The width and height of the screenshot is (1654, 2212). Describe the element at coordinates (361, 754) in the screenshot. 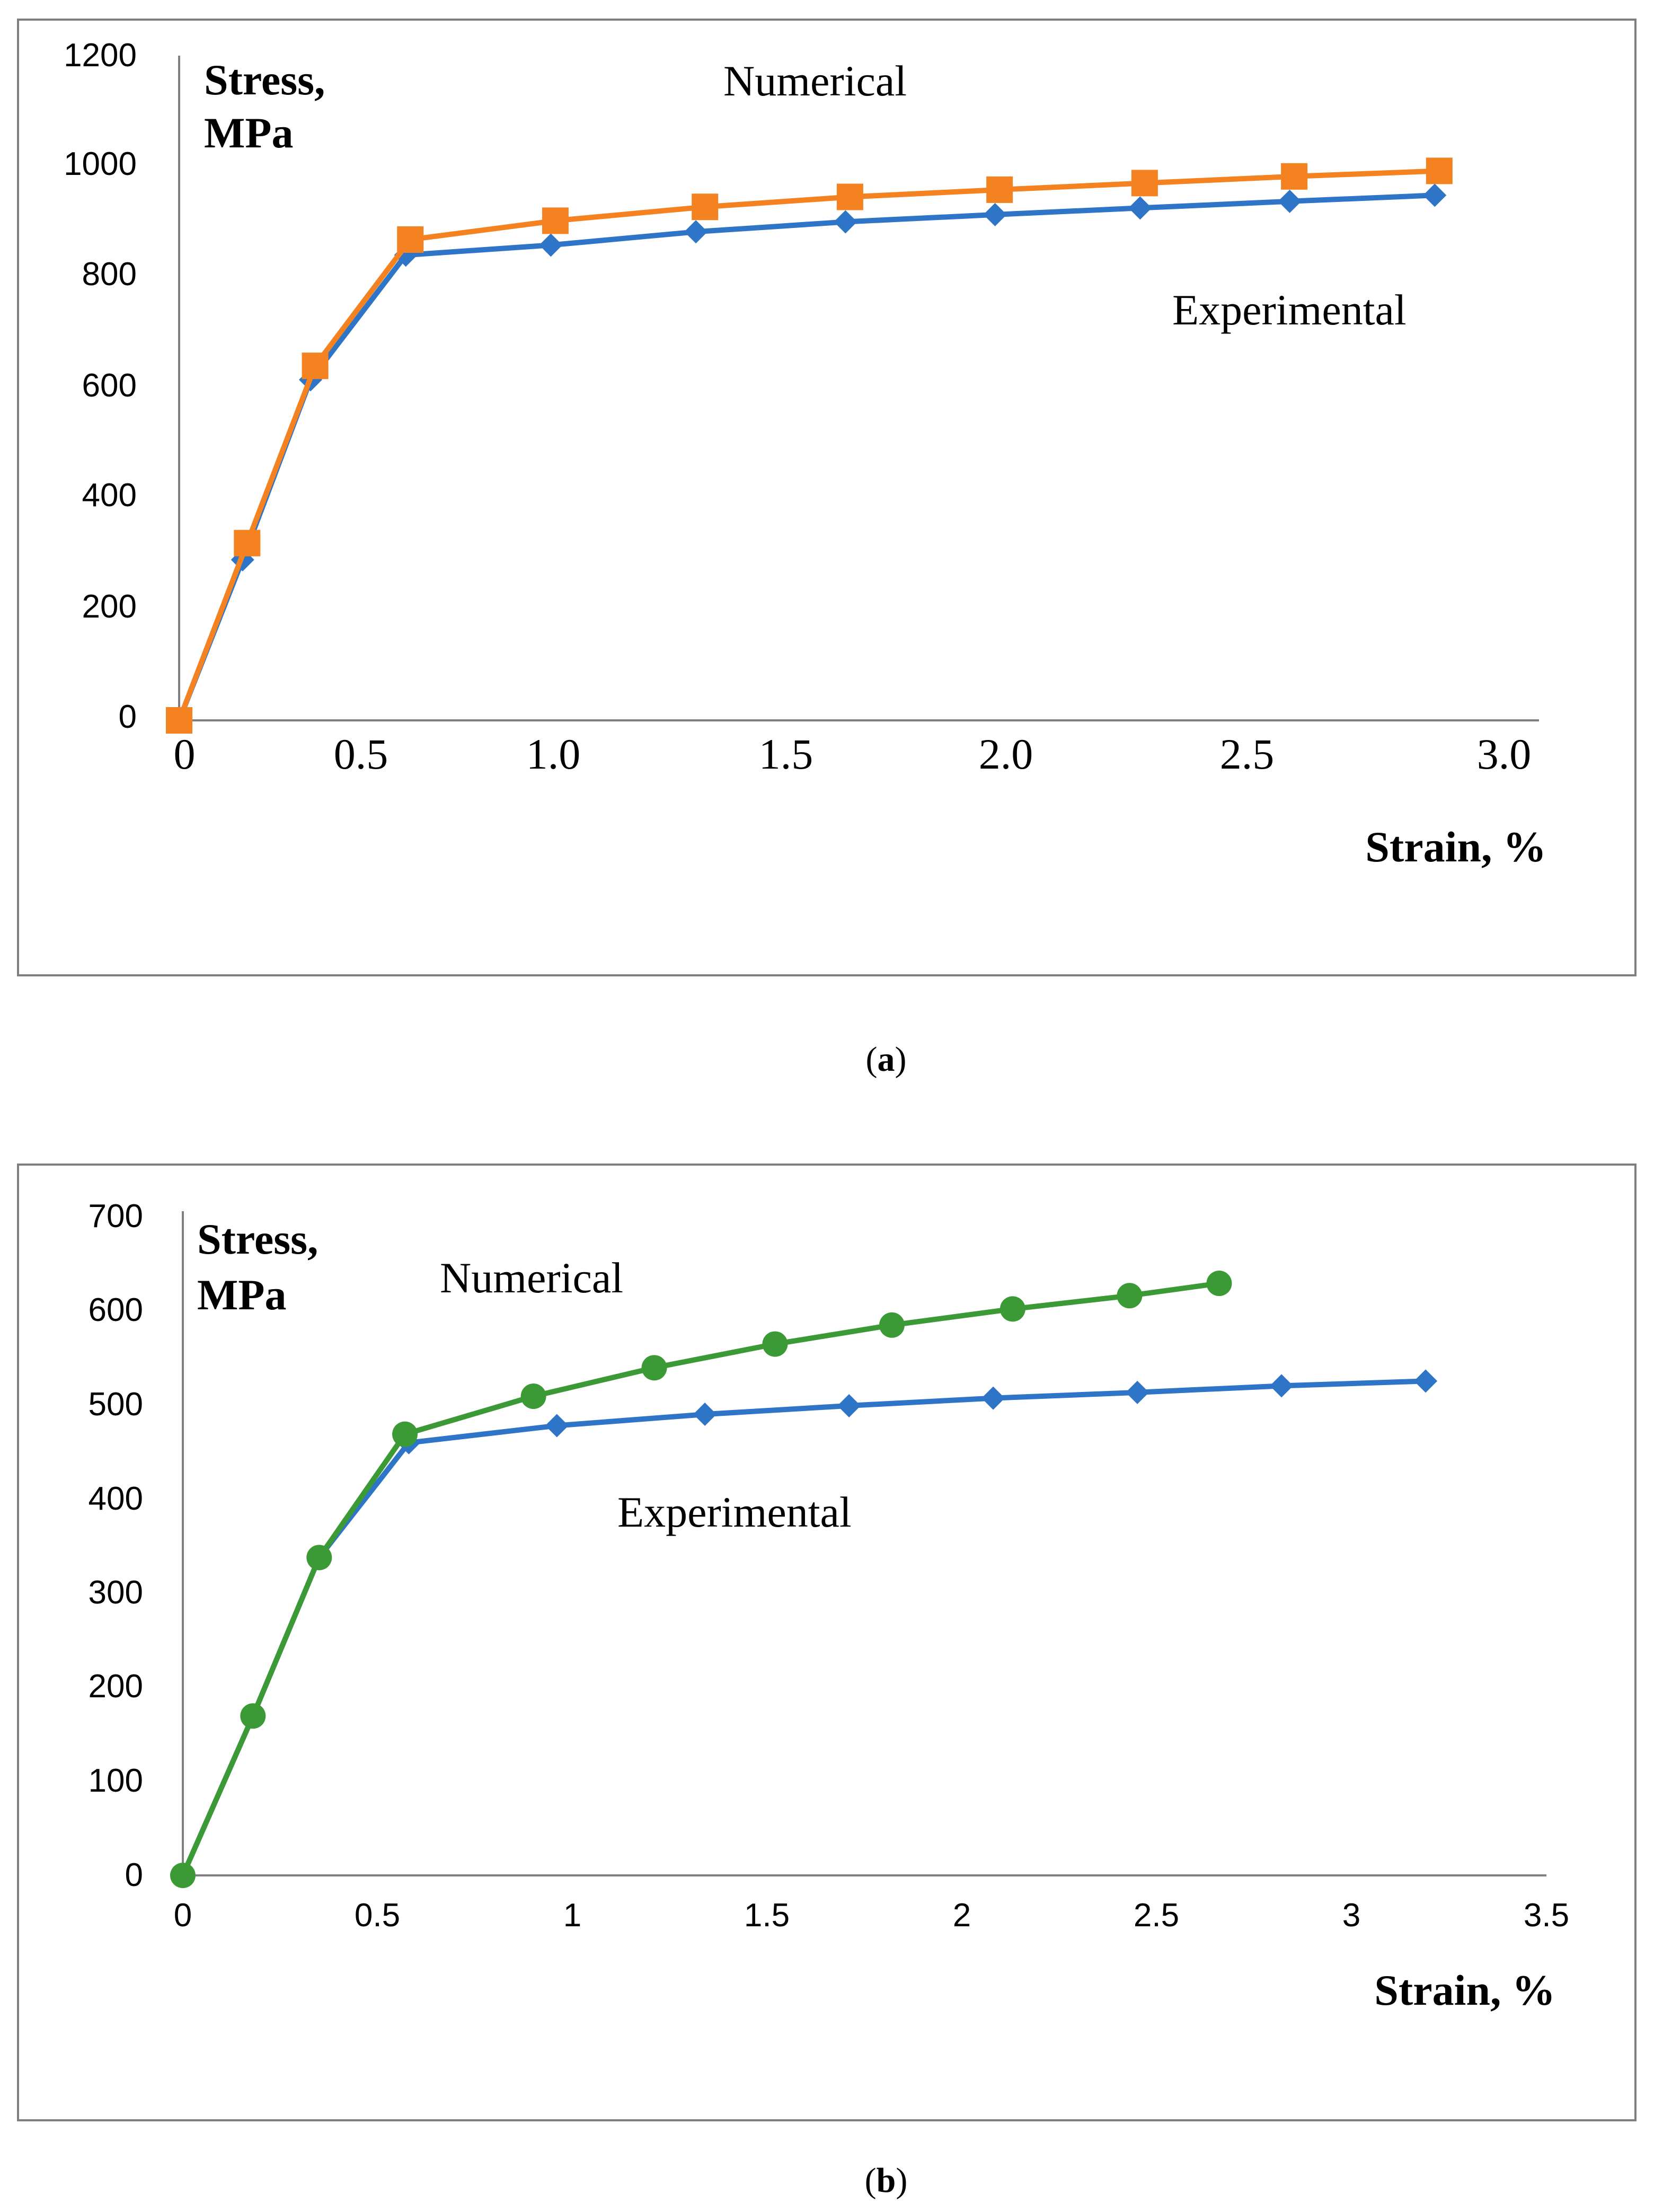

I see `chart-a-x-tick: 0.5` at that location.